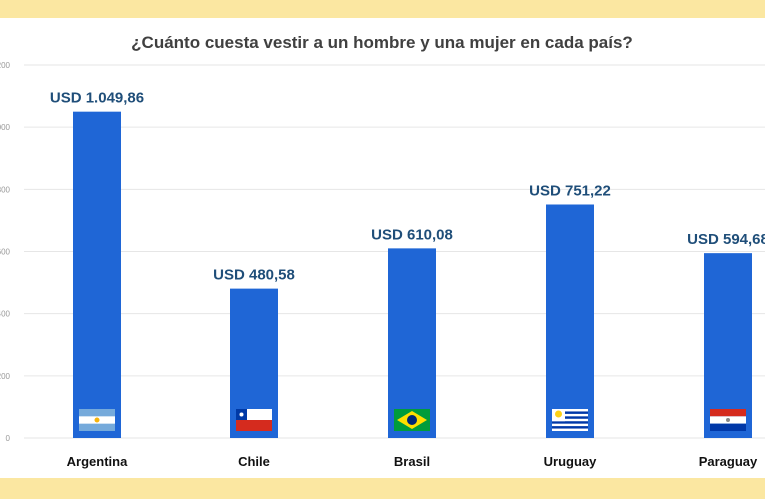 Image resolution: width=765 pixels, height=499 pixels. I want to click on y-tick-label: 400, so click(5, 314).